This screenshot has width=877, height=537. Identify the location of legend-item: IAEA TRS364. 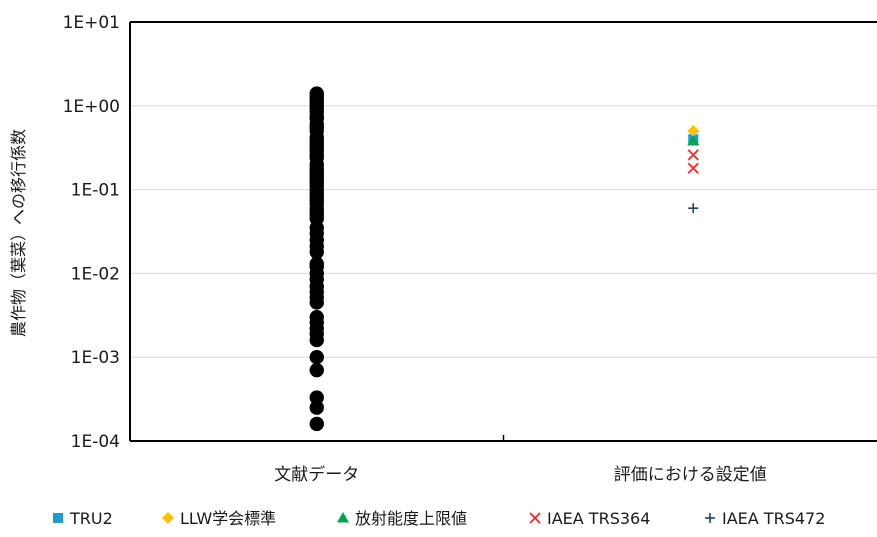
(589, 518).